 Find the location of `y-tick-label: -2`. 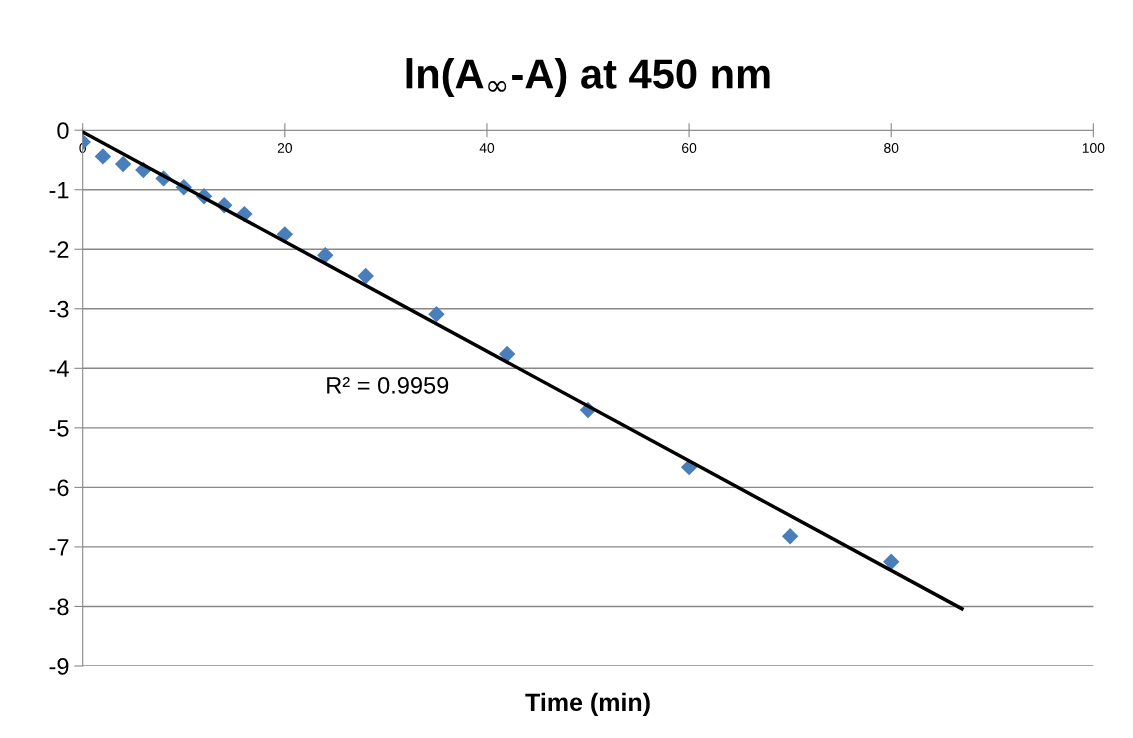

y-tick-label: -2 is located at coordinates (59, 249).